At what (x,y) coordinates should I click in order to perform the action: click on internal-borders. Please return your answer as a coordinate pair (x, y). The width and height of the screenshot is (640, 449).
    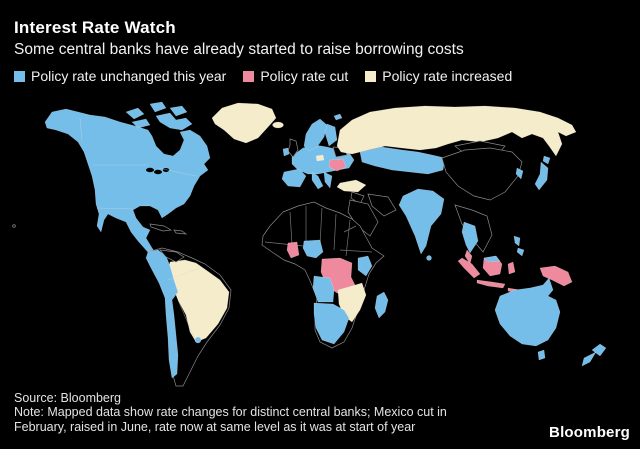
    Looking at the image, I should click on (140, 230).